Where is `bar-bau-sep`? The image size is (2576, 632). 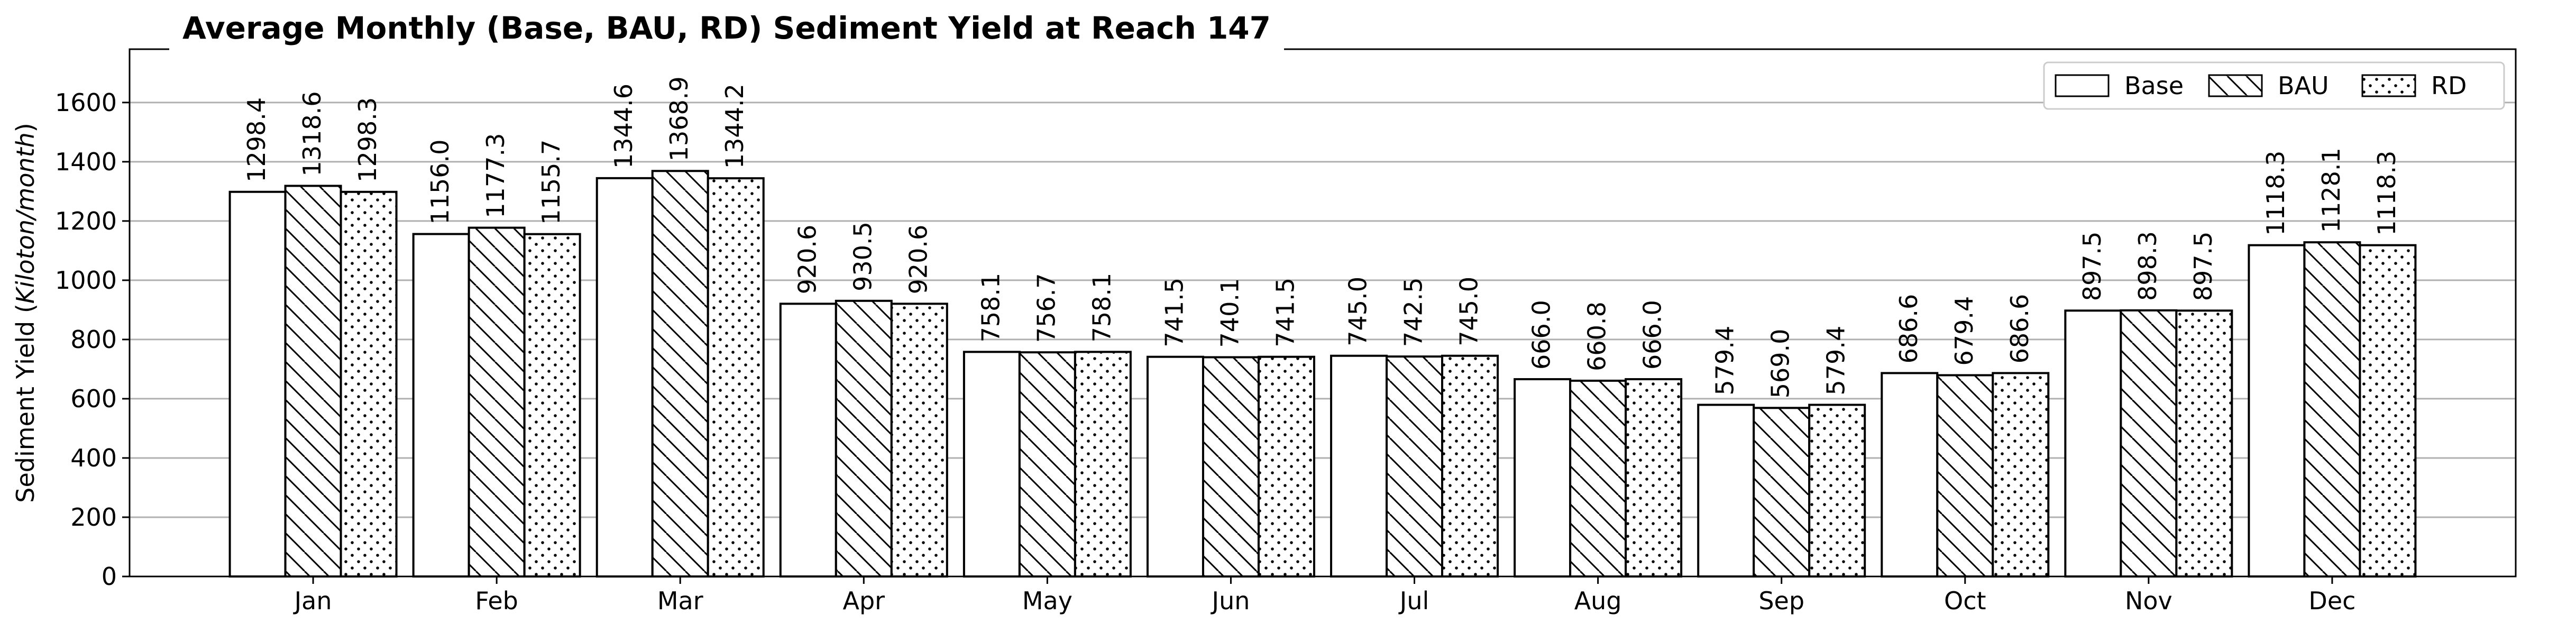 bar-bau-sep is located at coordinates (1782, 492).